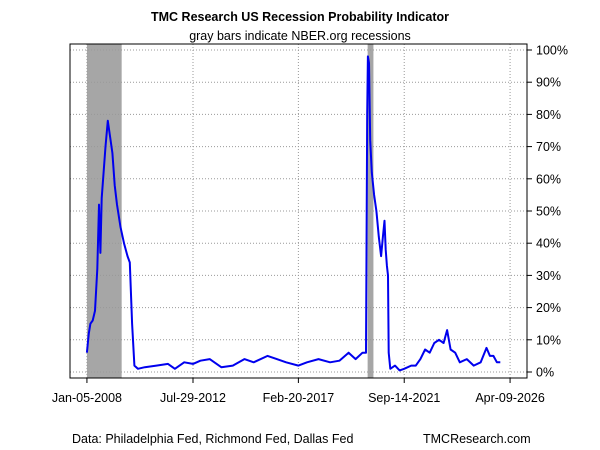  I want to click on y-tick-label-8: 80%, so click(548, 115).